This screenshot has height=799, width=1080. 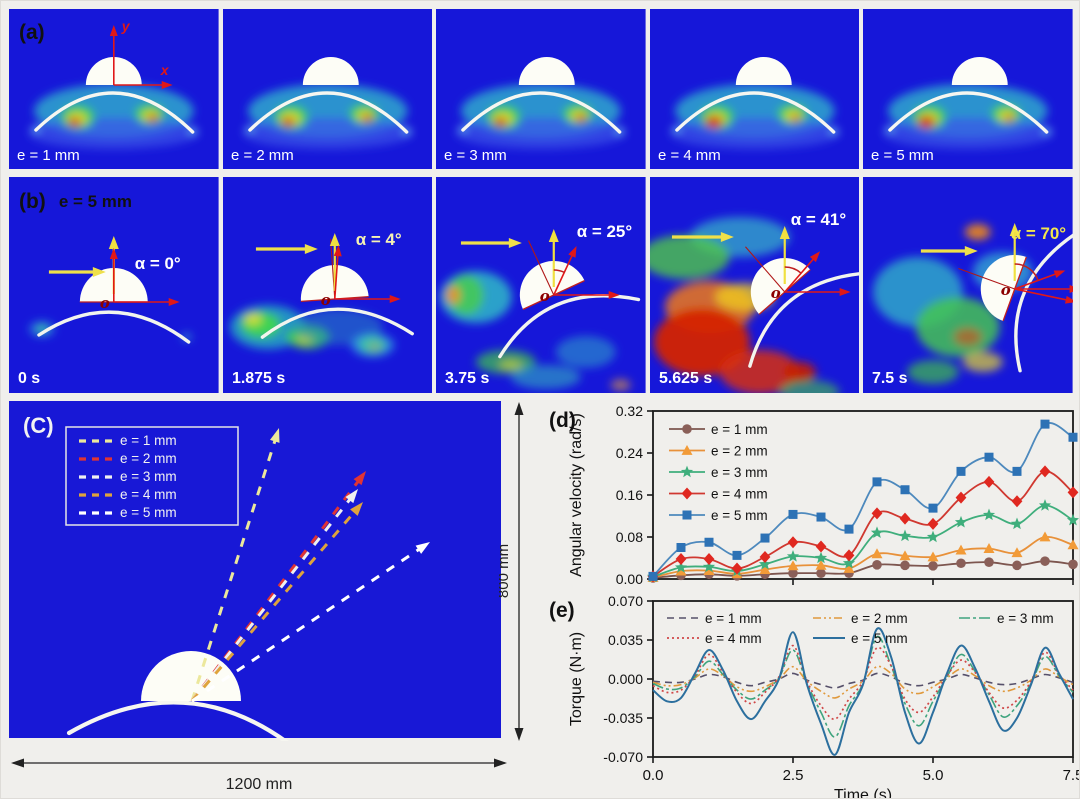 I want to click on cfd-frame: o α = 41° 5.625 s, so click(x=754, y=285).